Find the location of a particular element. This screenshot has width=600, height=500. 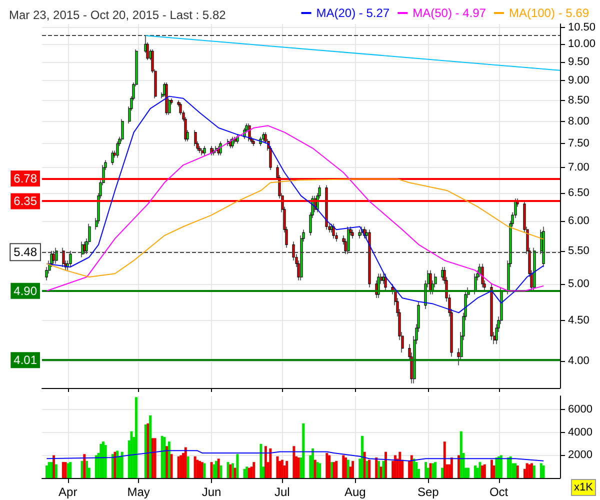

x-tick-label: Jun is located at coordinates (212, 492).